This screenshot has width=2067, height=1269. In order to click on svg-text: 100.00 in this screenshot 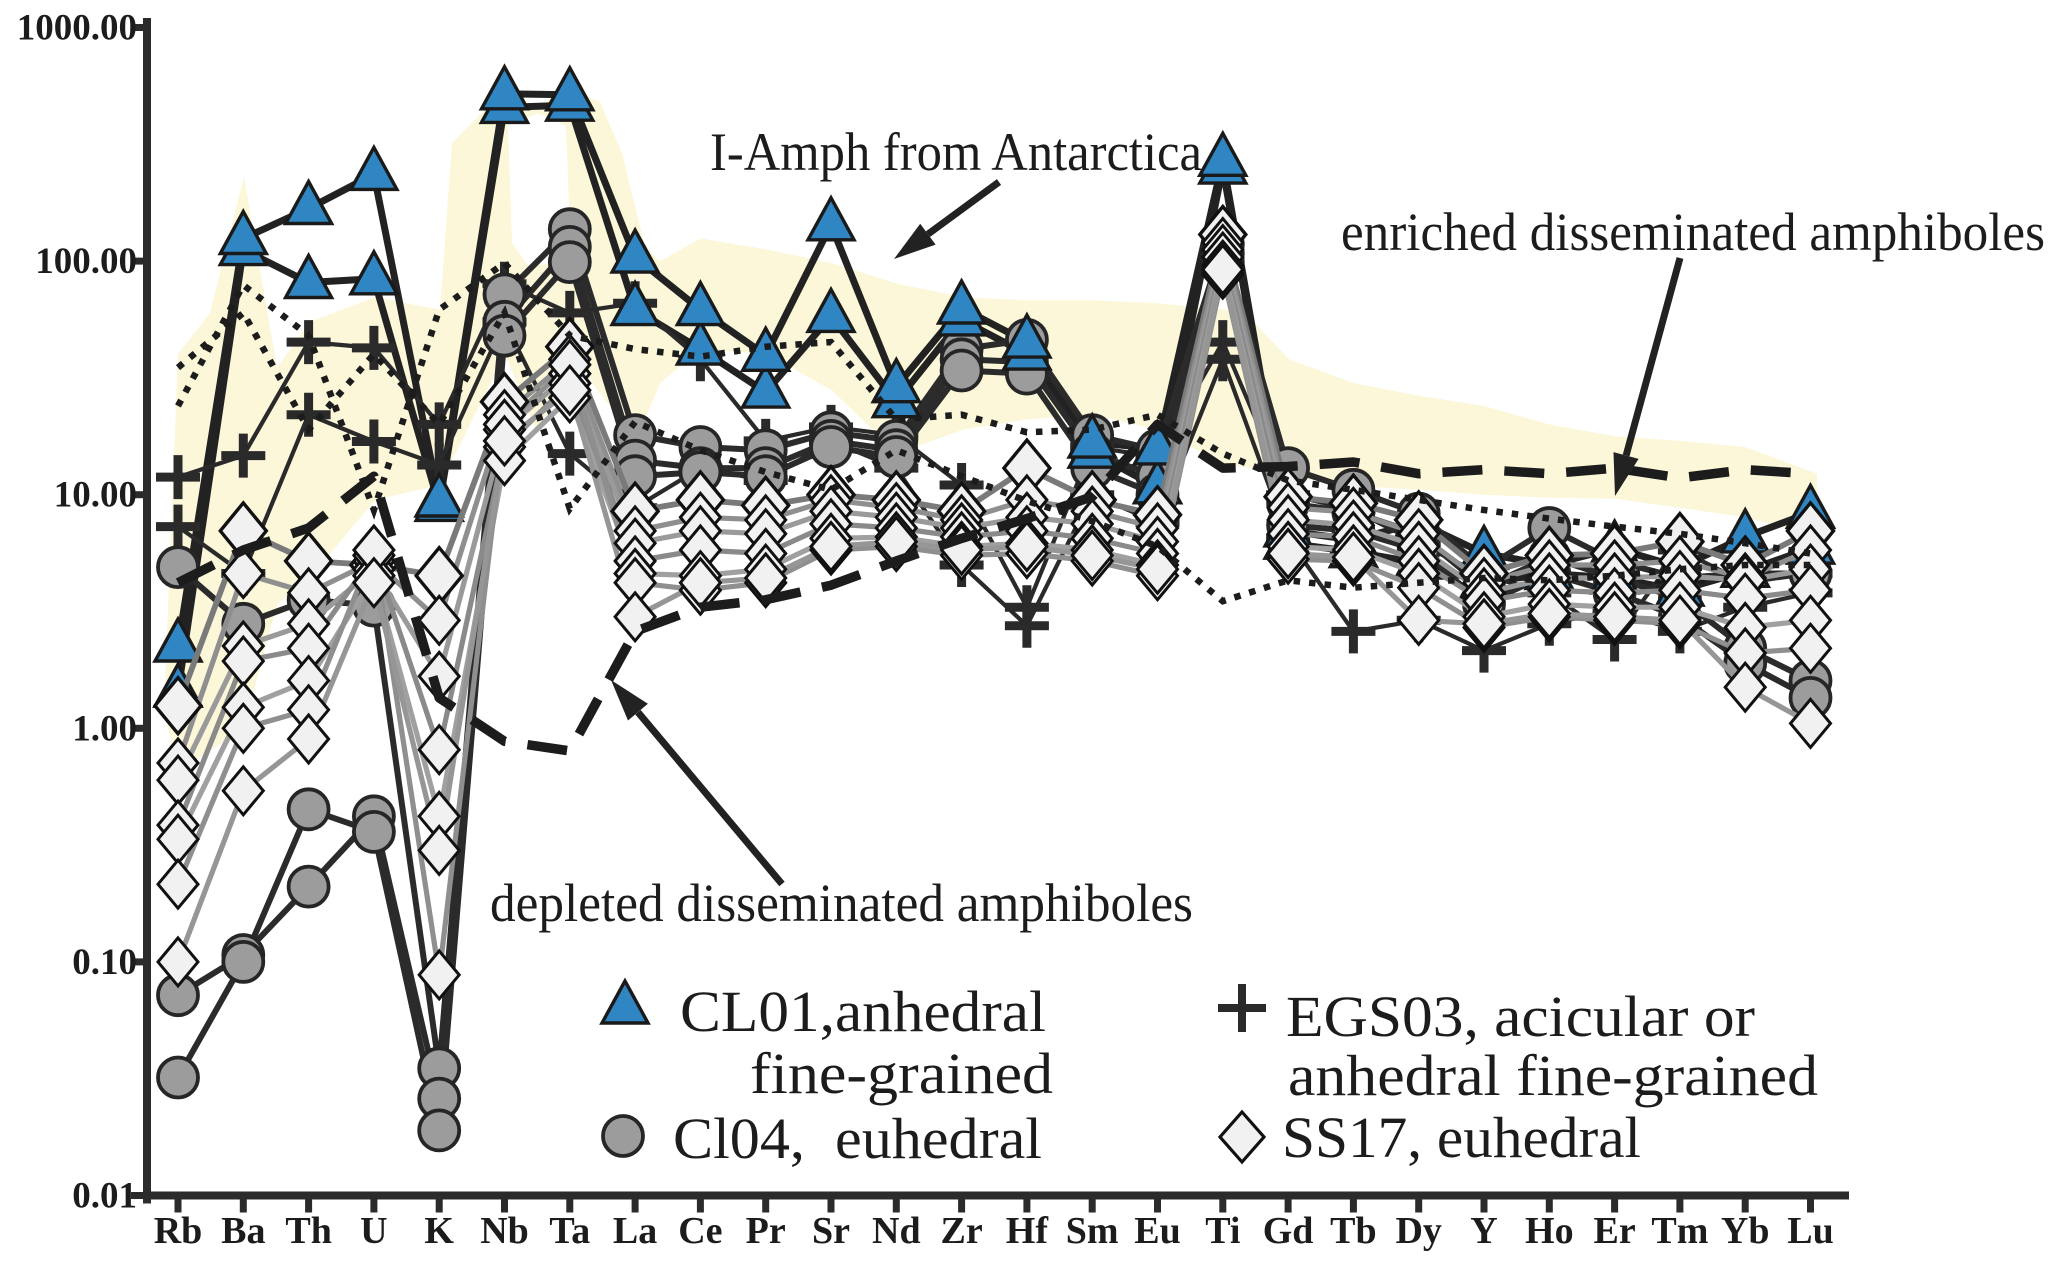, I will do `click(86, 261)`.